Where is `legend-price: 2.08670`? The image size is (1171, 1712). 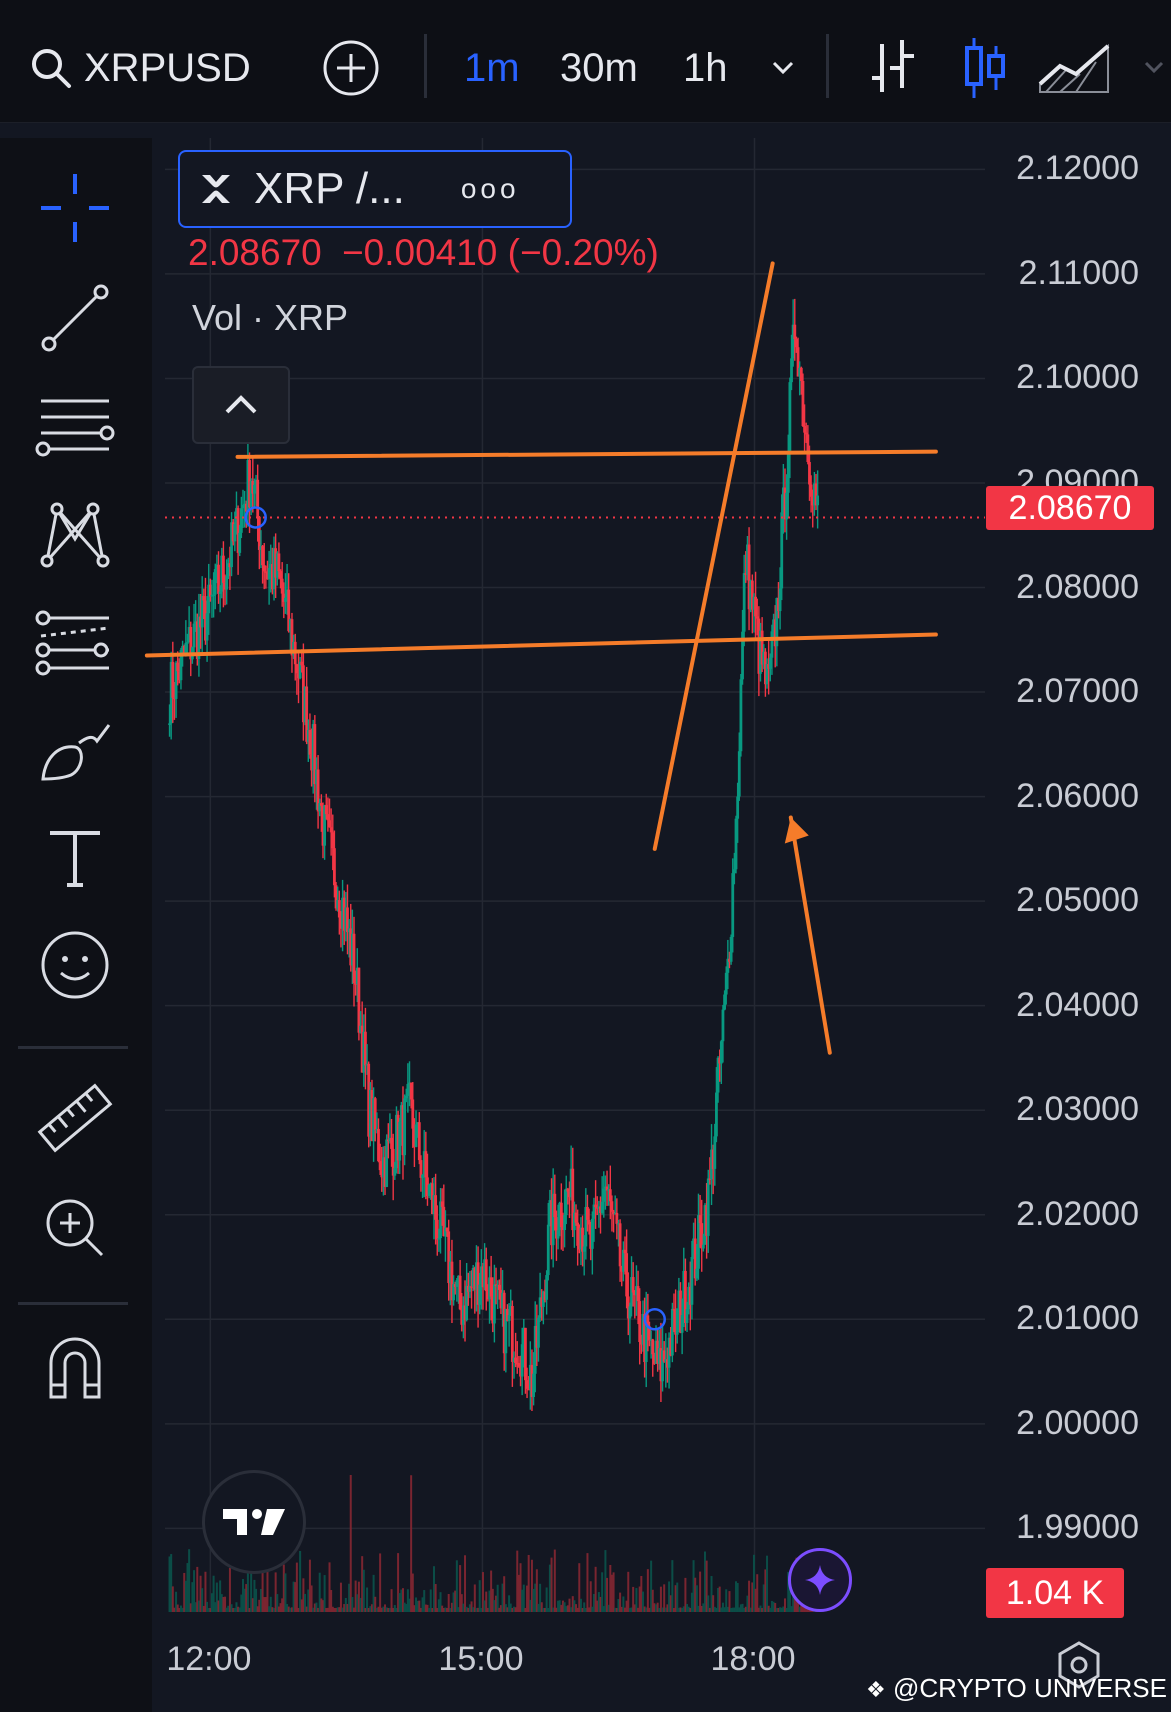
legend-price: 2.08670 is located at coordinates (255, 252).